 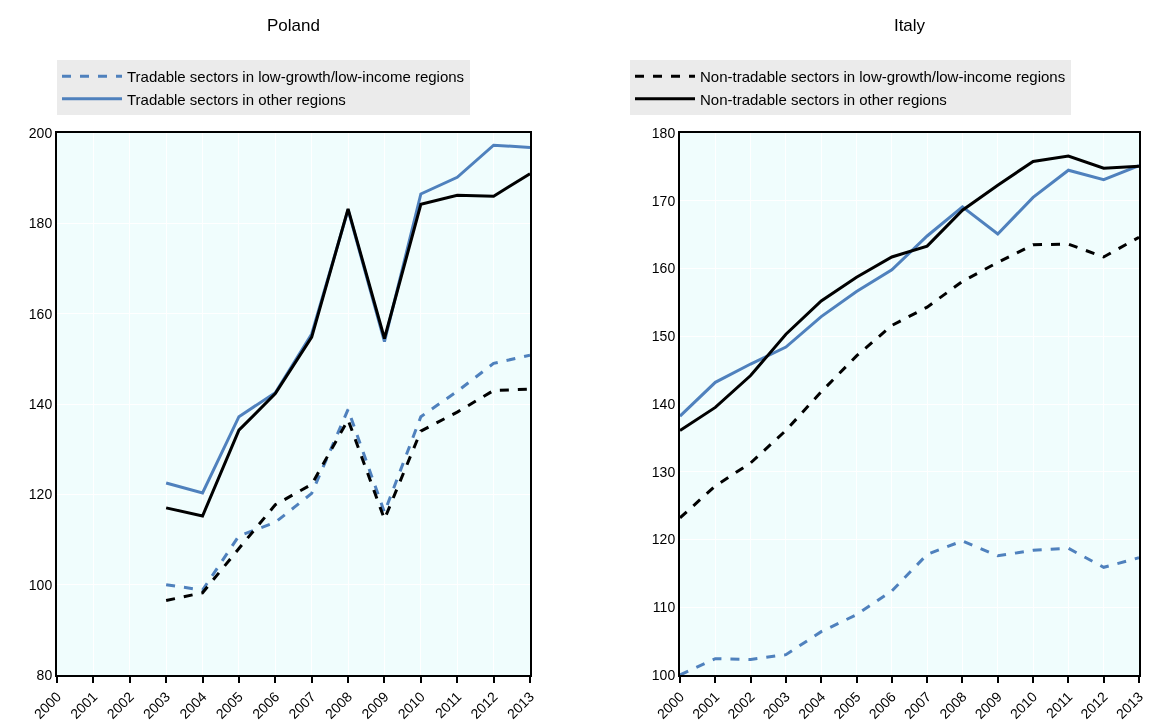 I want to click on chart-title: Italy, so click(x=909, y=25).